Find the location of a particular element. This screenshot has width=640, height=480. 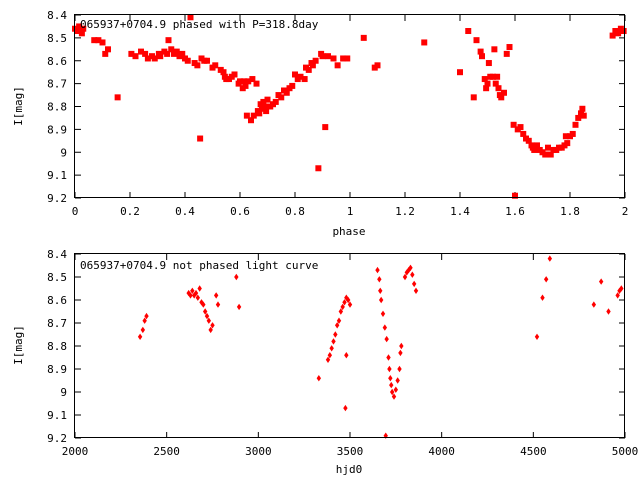

raw-y-tick-label: 8.4 is located at coordinates (57, 254).